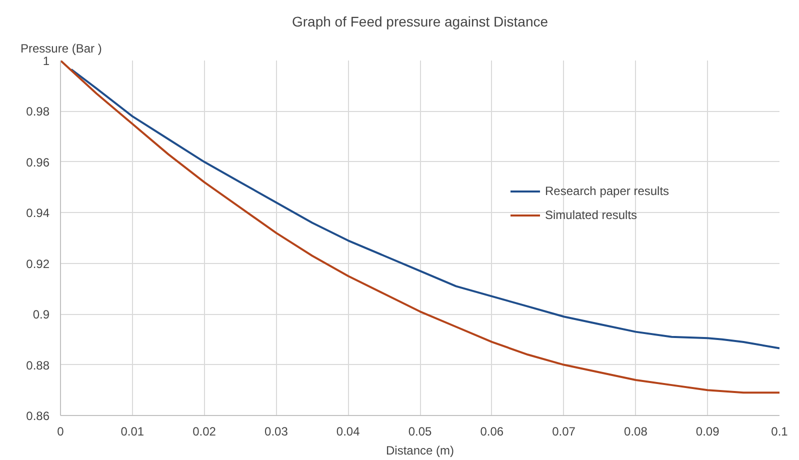  Describe the element at coordinates (607, 191) in the screenshot. I see `legend-label: Research paper results` at that location.